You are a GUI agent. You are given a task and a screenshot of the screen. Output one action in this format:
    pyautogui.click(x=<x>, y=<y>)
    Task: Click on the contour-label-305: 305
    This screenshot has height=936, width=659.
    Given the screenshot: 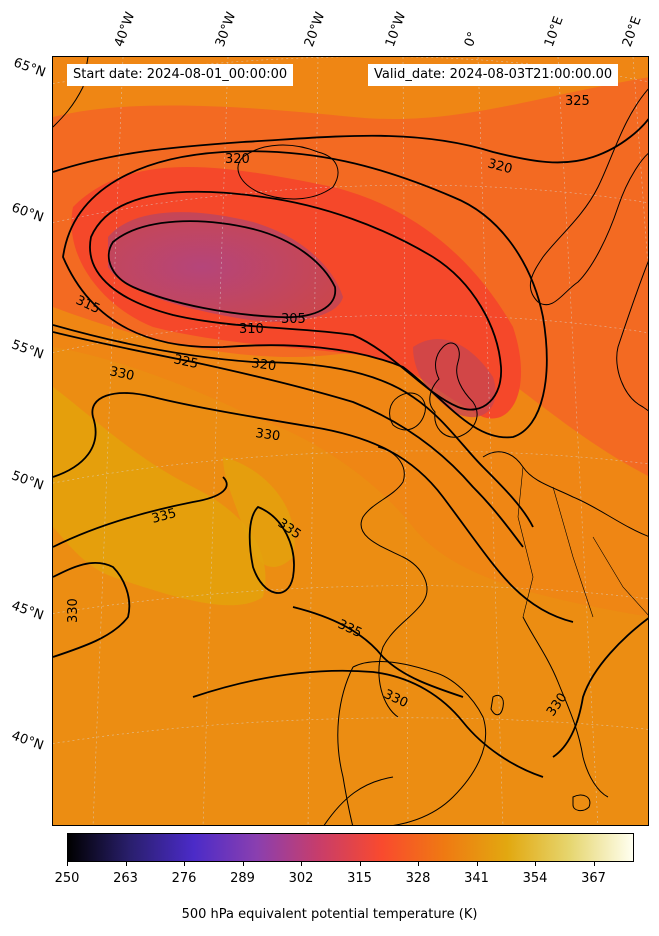 What is the action you would take?
    pyautogui.click(x=293, y=319)
    